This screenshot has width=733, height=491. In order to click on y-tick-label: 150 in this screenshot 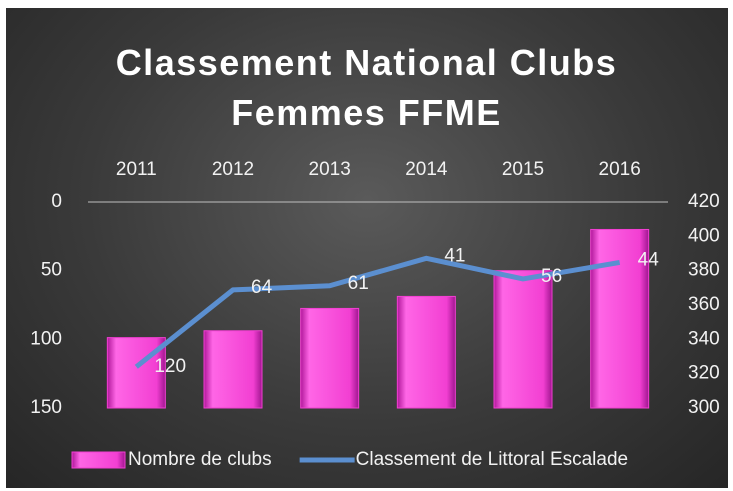, I will do `click(46, 407)`.